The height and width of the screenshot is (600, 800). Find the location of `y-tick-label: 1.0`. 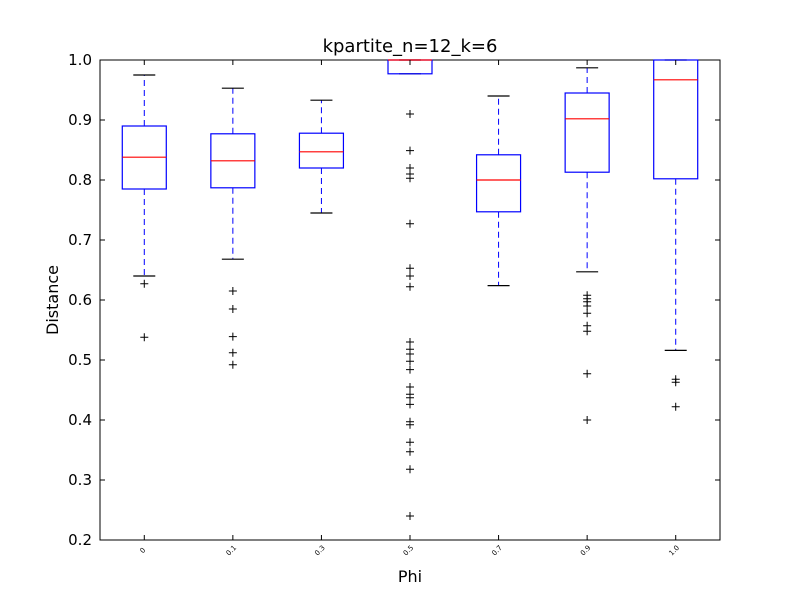

y-tick-label: 1.0 is located at coordinates (80, 60).